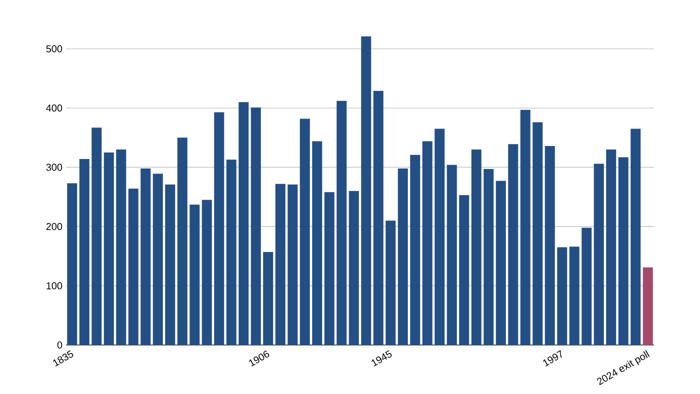 The image size is (700, 394). Describe the element at coordinates (54, 167) in the screenshot. I see `y-tick-label: 300` at that location.